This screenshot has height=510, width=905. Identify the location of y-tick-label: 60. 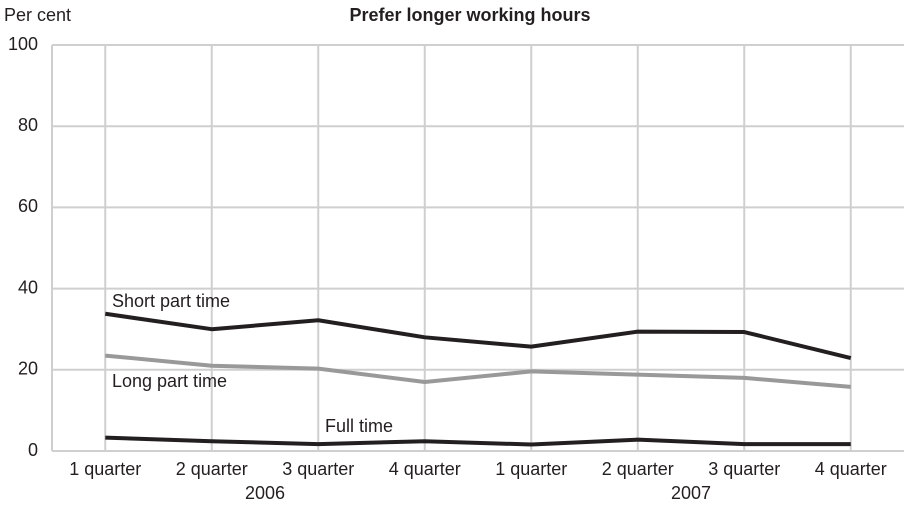
(28, 206).